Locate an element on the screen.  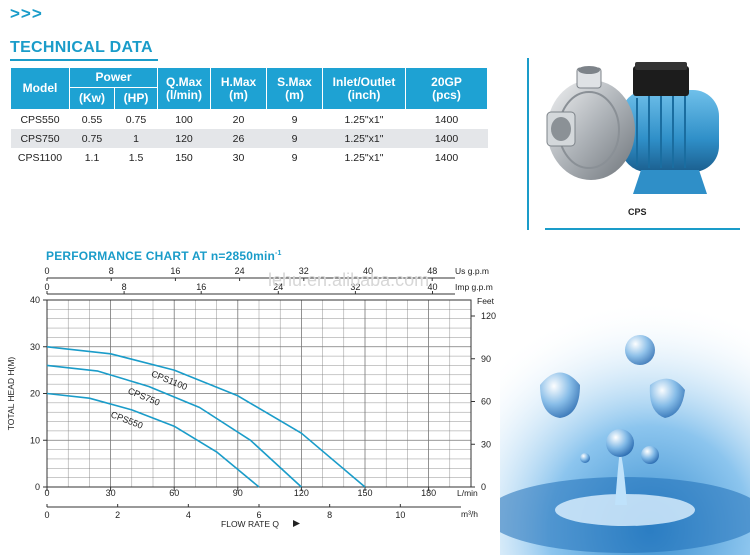
imp-gpm-tick-label: 8 is located at coordinates (124, 287).